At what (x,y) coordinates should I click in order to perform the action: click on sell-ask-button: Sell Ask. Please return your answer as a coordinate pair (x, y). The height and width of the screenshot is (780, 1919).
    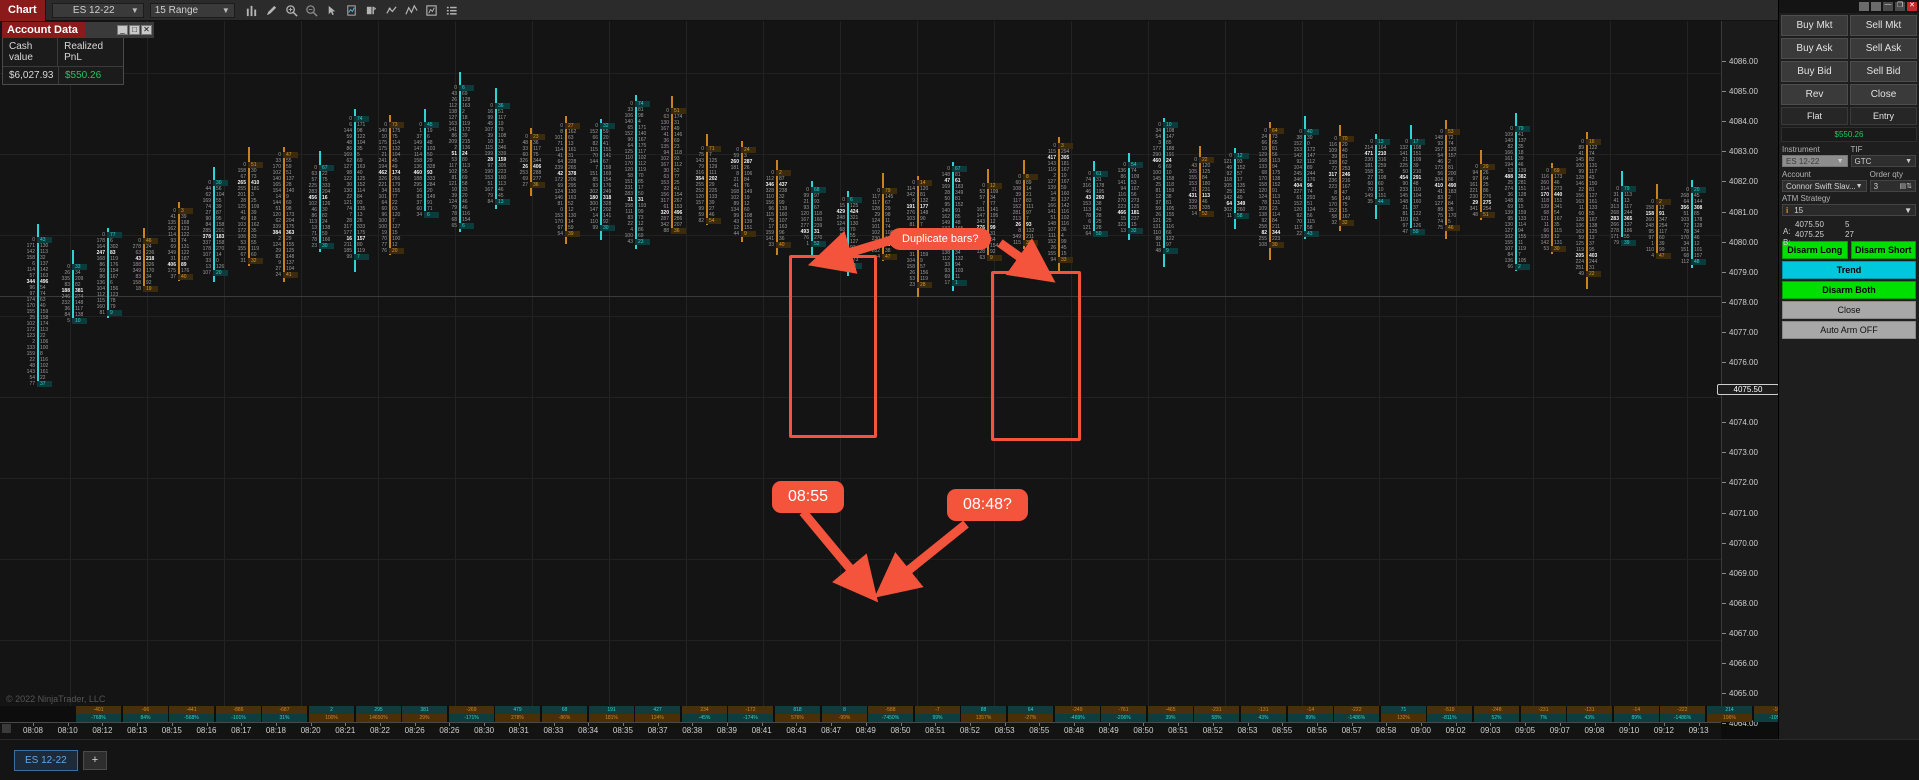
    Looking at the image, I should click on (1883, 48).